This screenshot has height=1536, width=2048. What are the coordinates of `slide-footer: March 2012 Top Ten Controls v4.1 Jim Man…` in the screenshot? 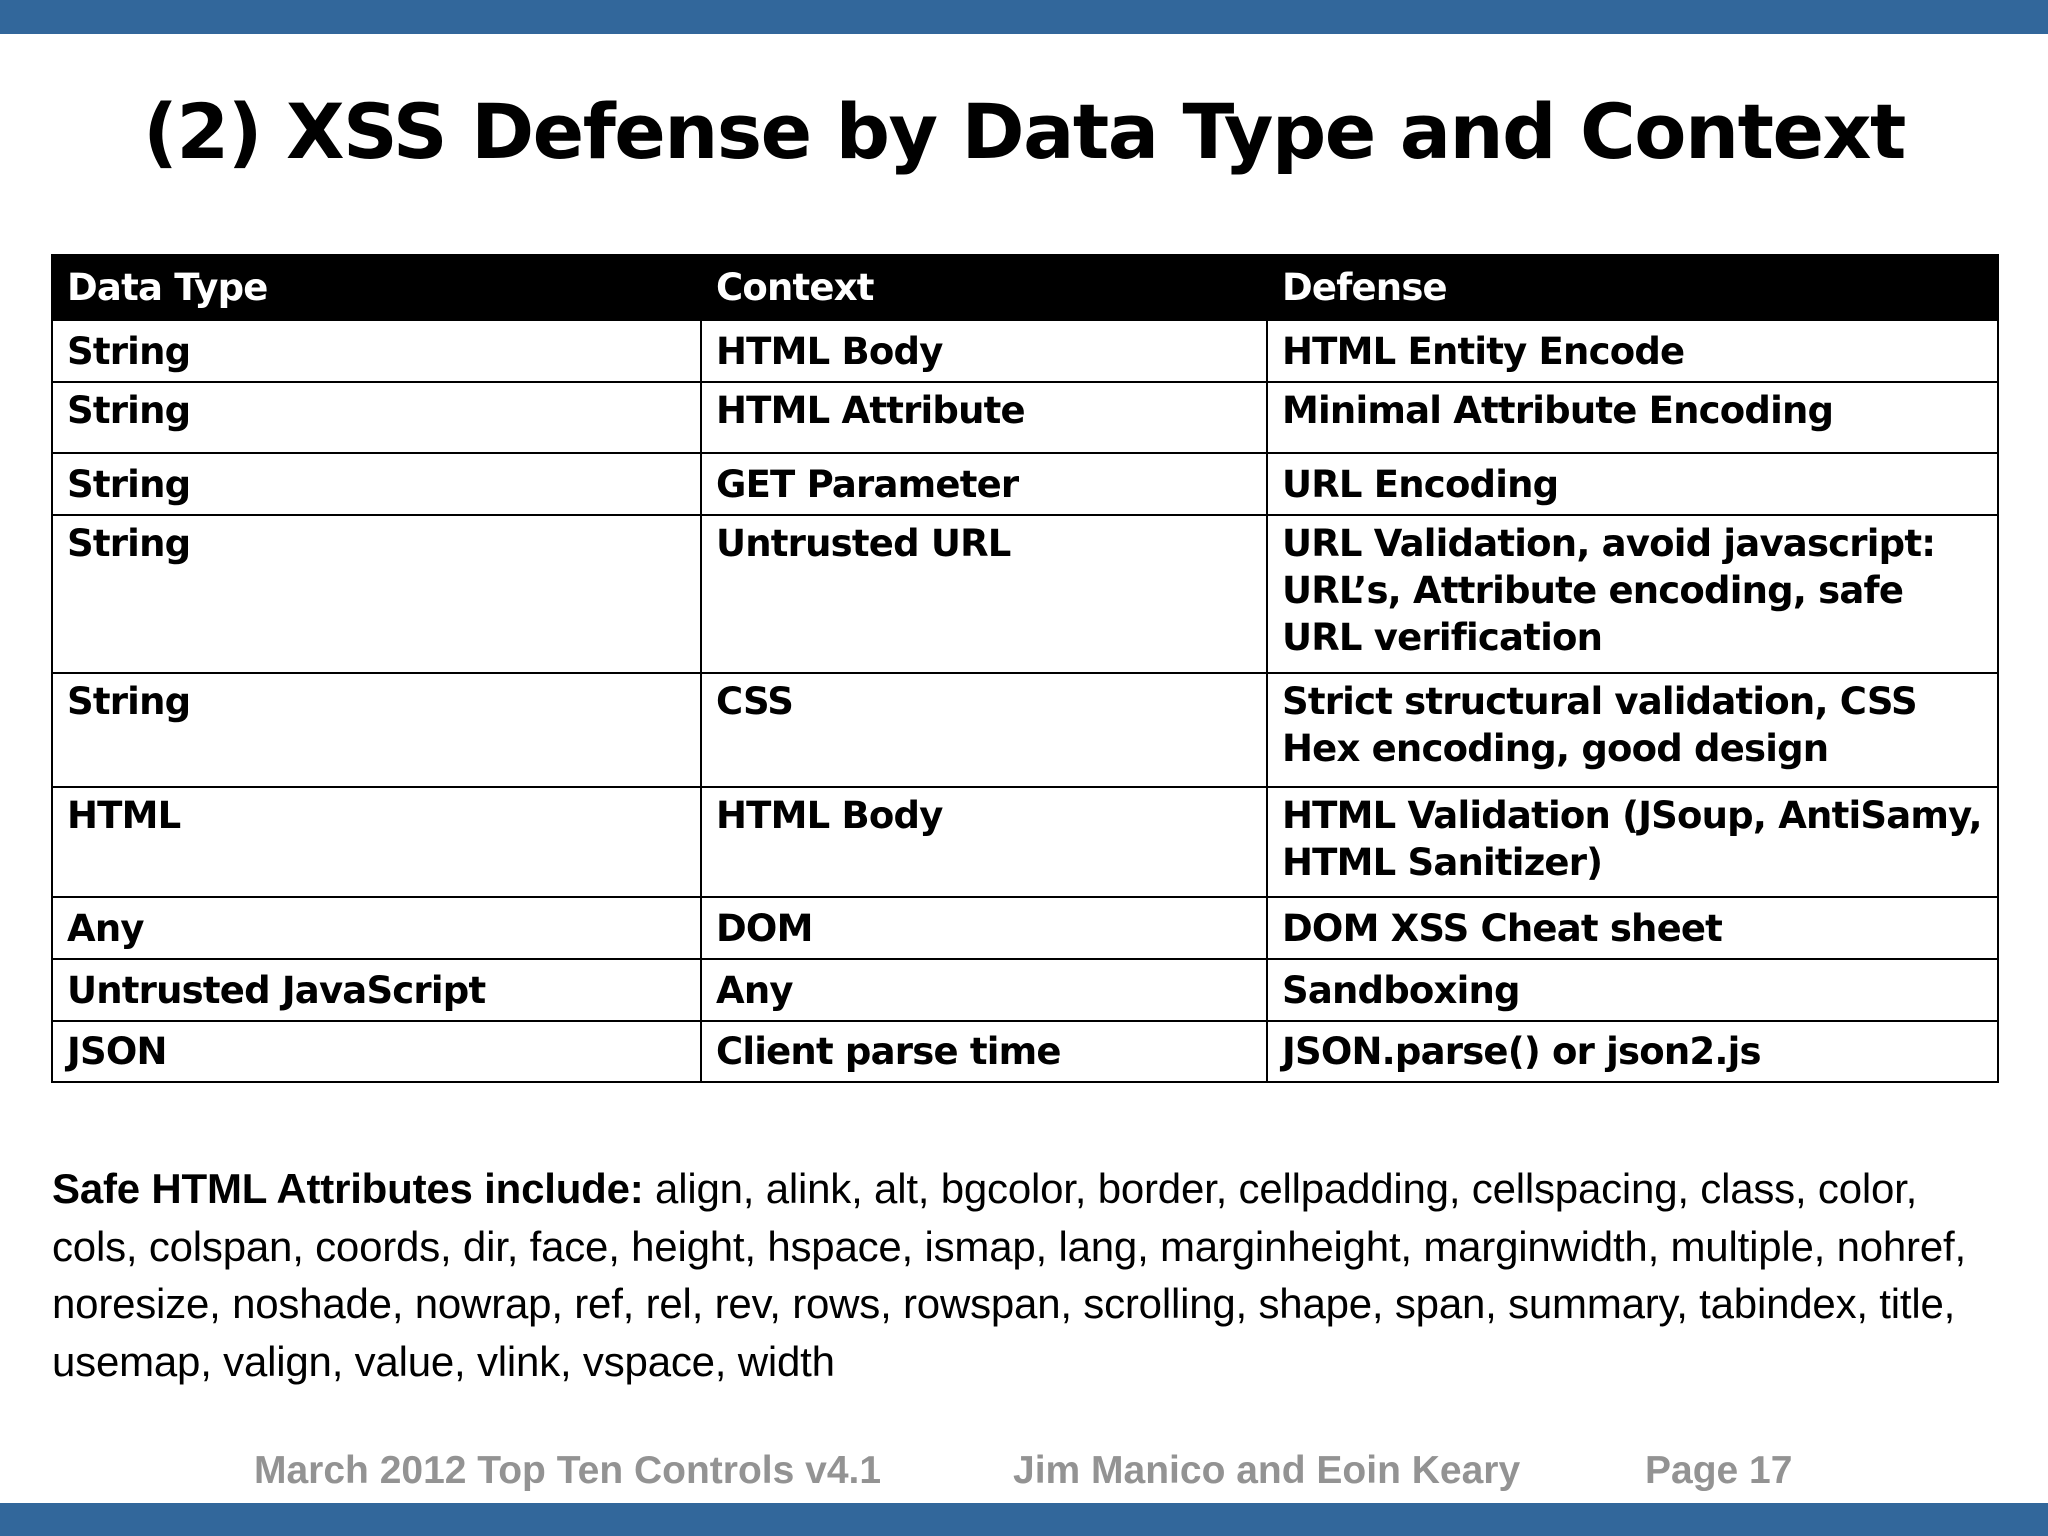 It's located at (1024, 1471).